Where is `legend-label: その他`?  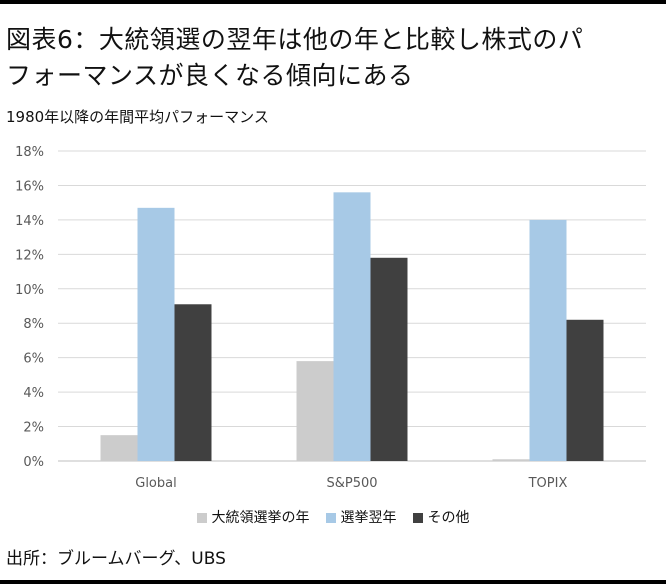 legend-label: その他 is located at coordinates (448, 518).